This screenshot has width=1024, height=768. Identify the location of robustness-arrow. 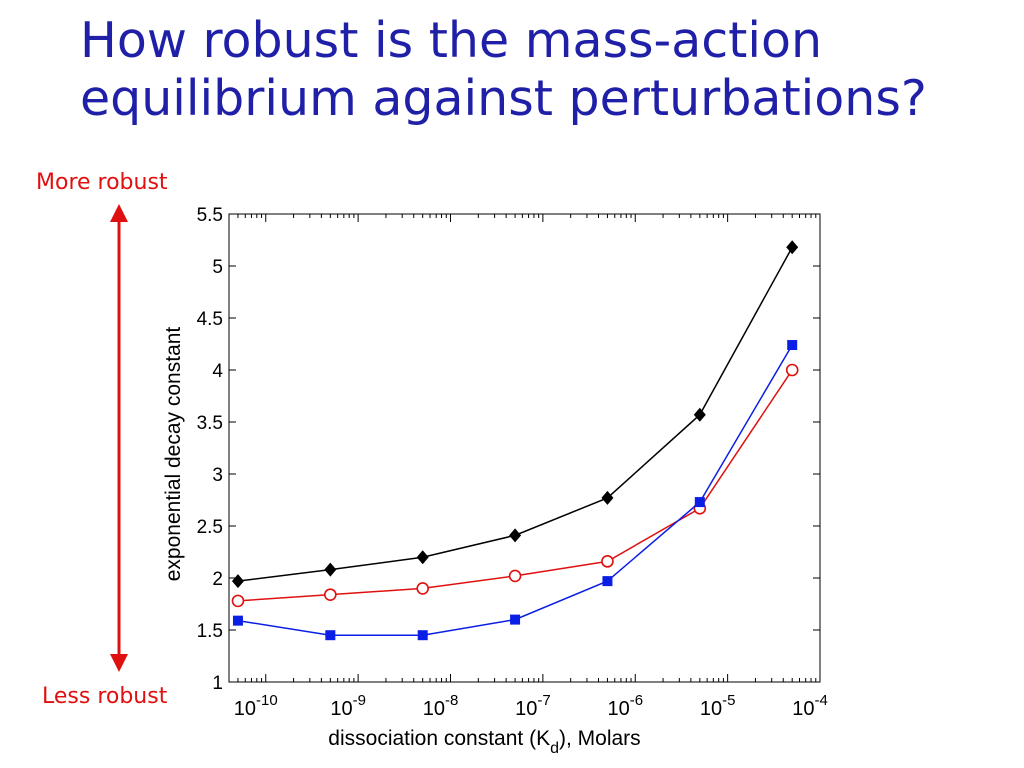
(119, 438).